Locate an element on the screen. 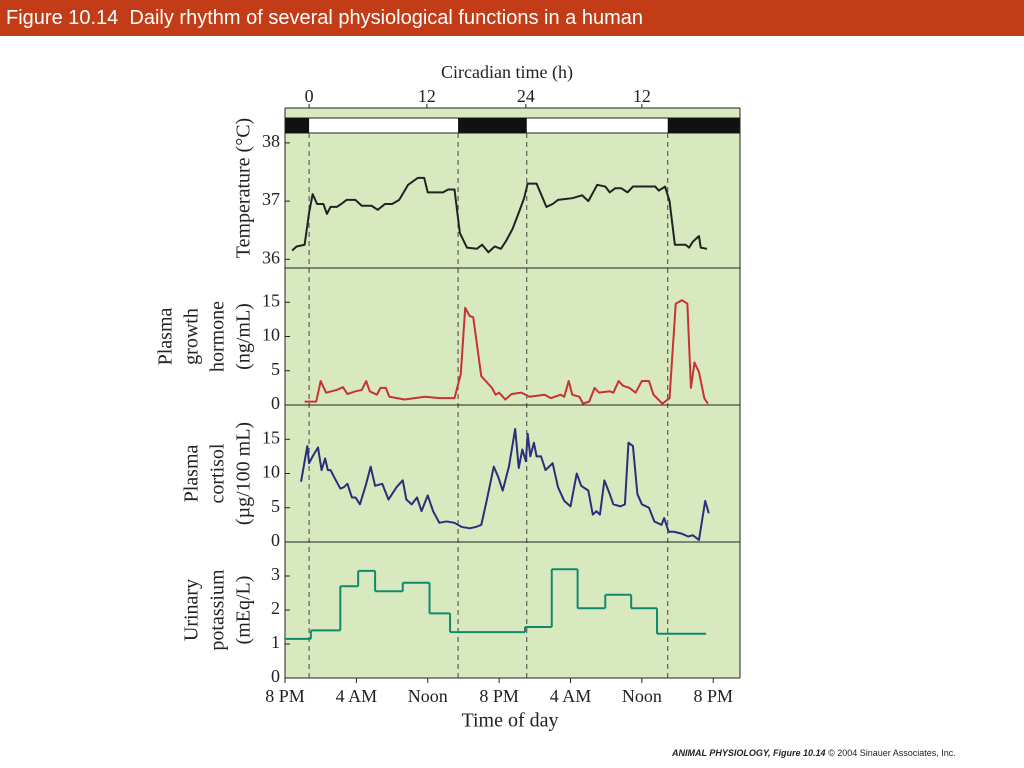 Image resolution: width=1024 pixels, height=768 pixels. x-axis-label: Time of day is located at coordinates (509, 721).